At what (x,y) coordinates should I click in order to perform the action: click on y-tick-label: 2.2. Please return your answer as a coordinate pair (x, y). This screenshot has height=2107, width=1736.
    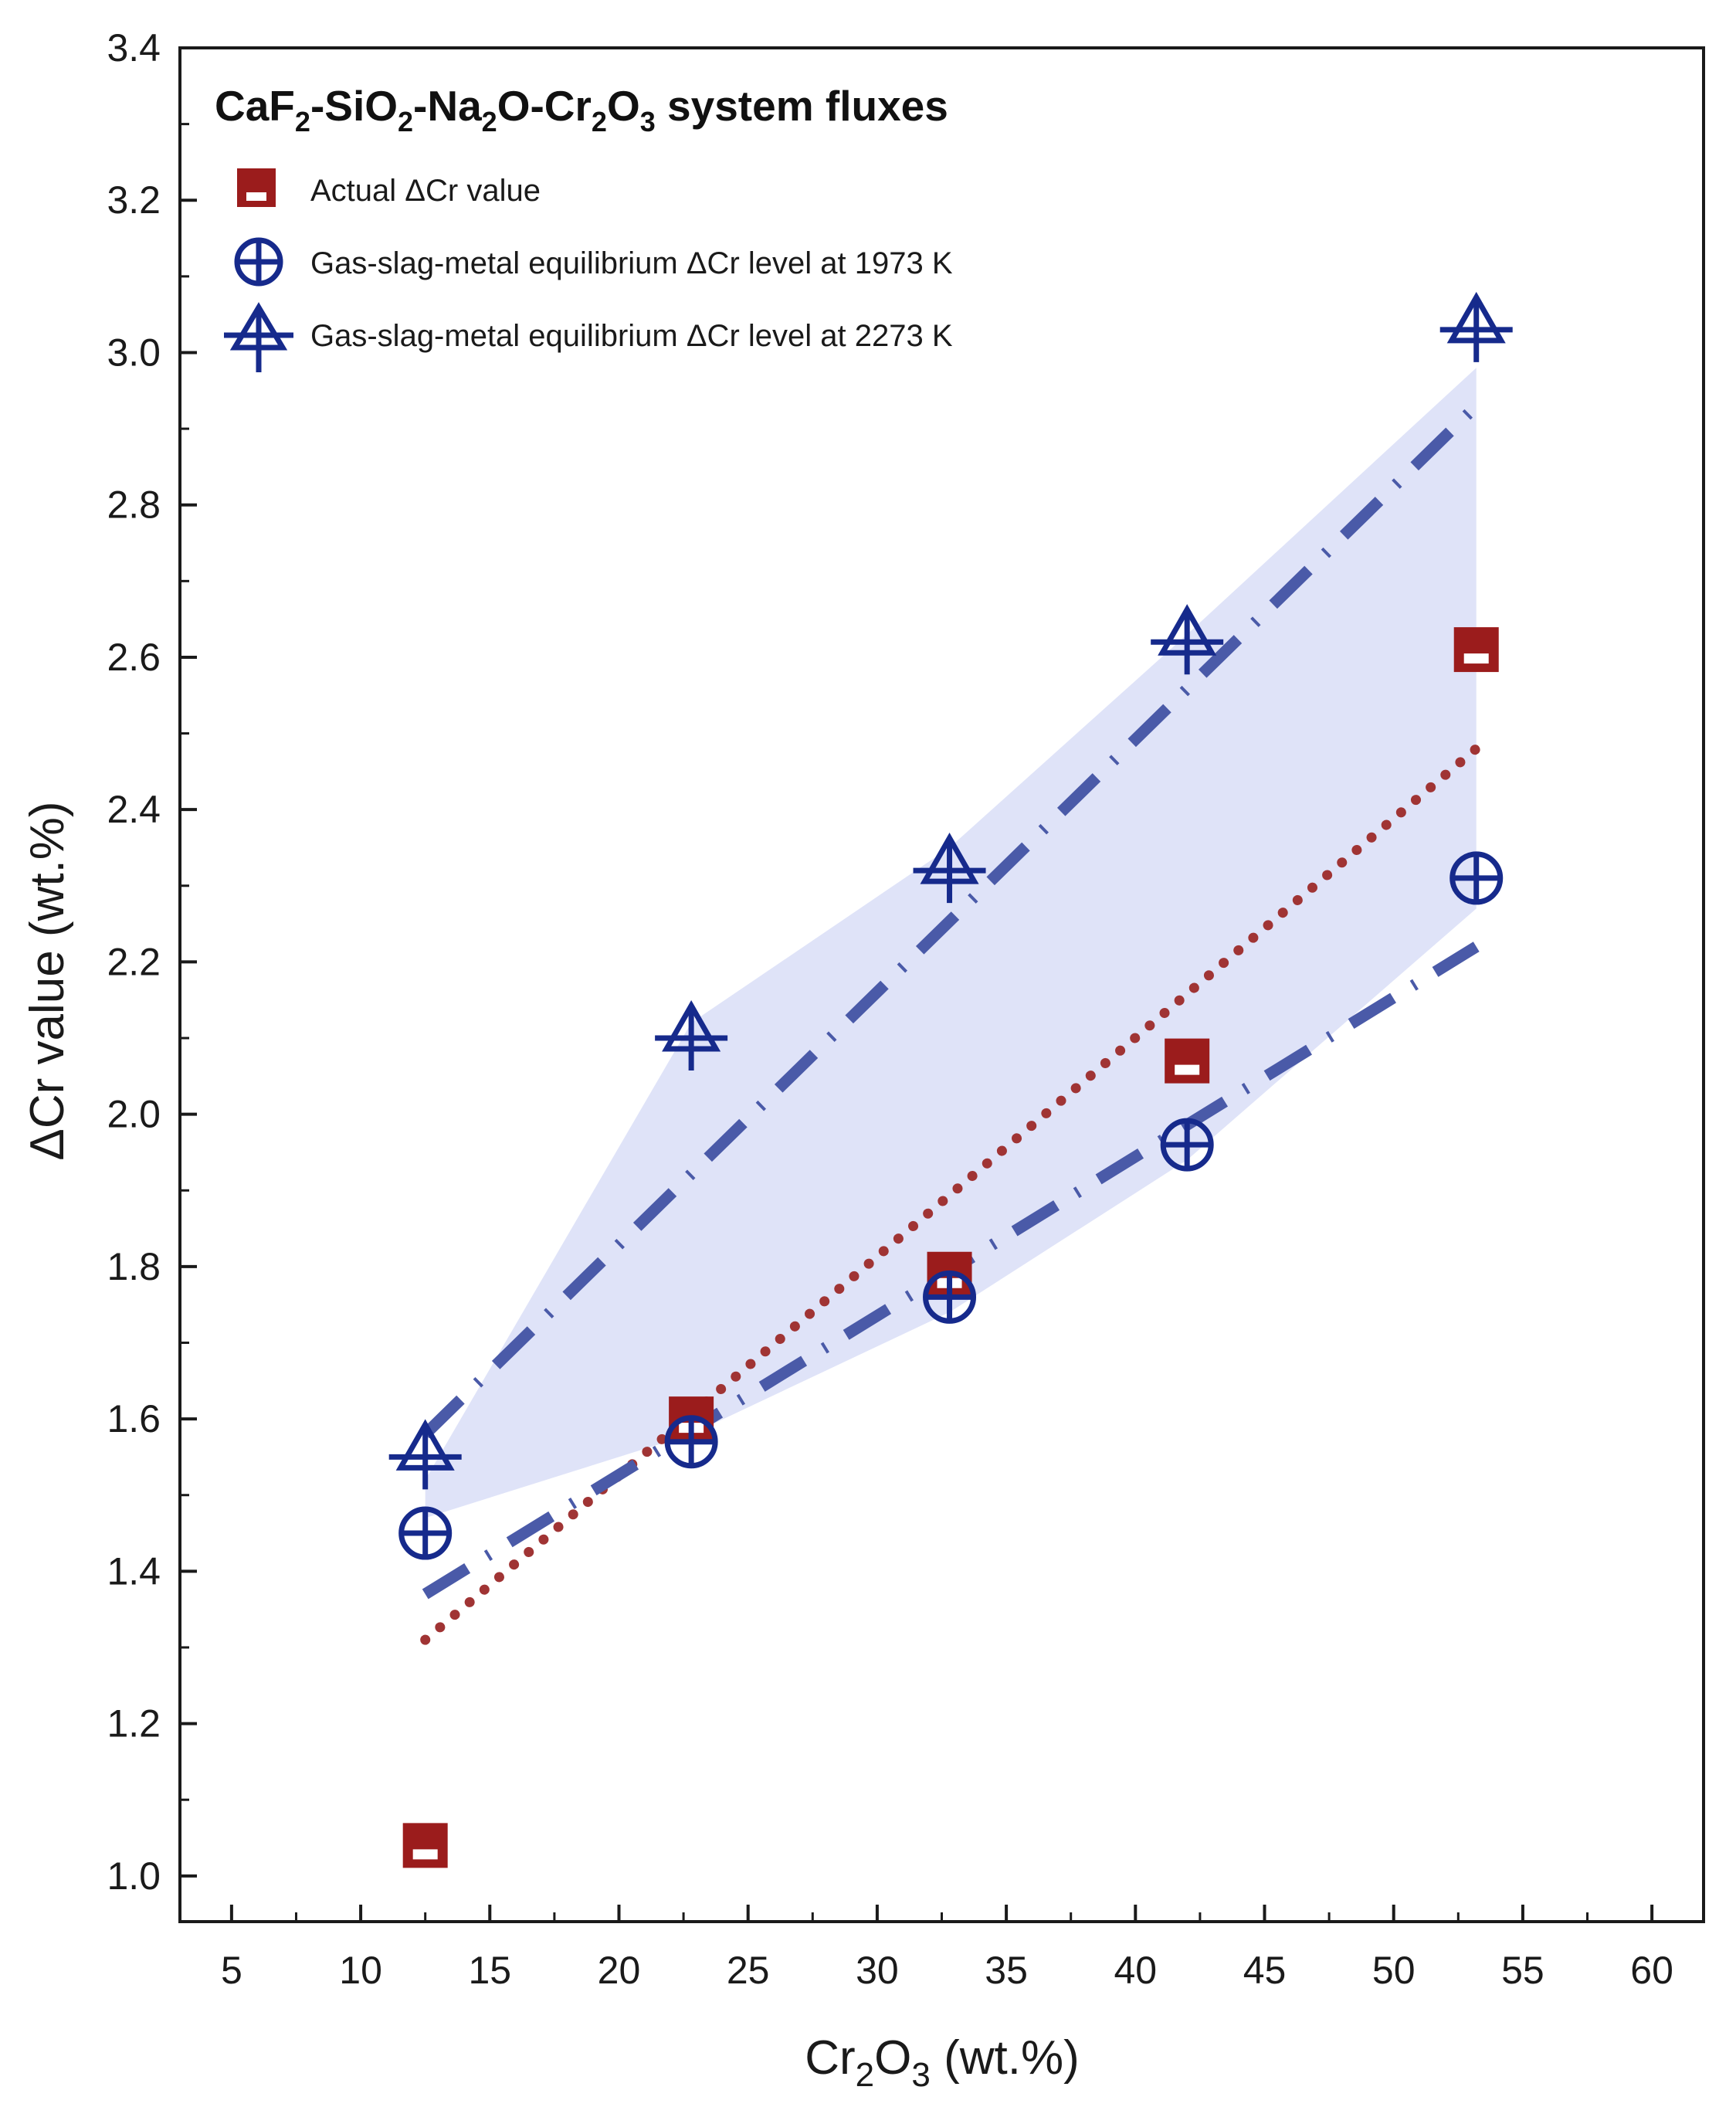
    Looking at the image, I should click on (134, 961).